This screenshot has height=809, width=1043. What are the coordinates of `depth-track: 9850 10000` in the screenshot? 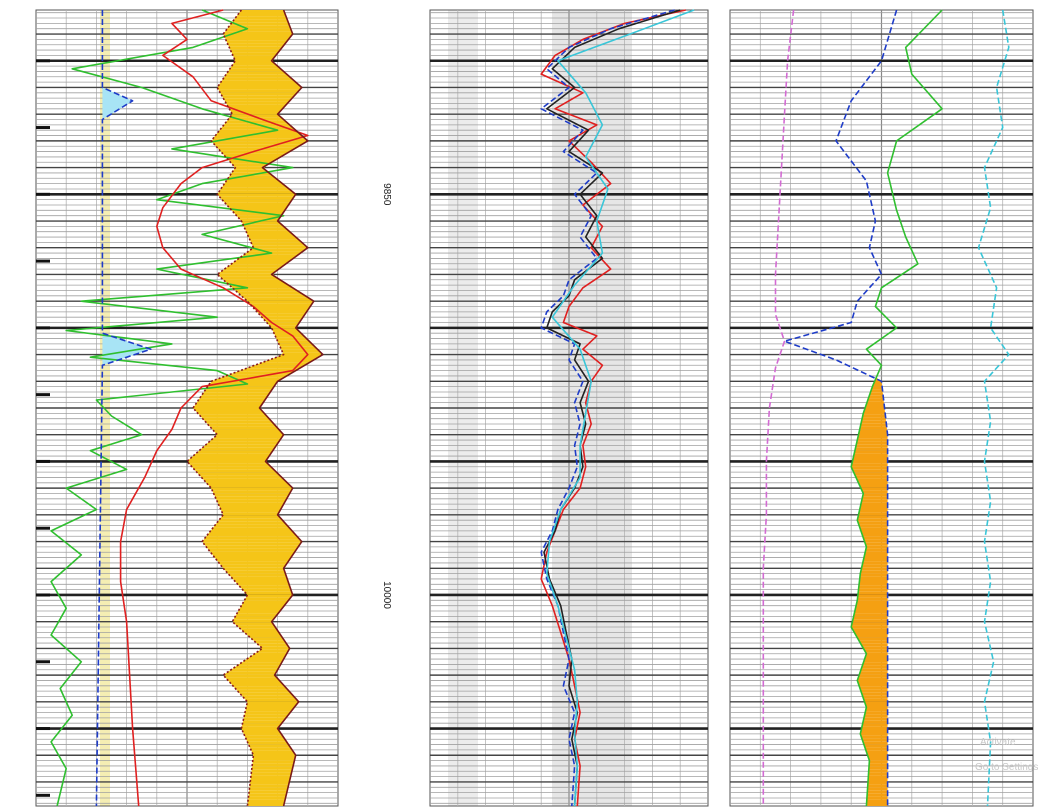 It's located at (386, 396).